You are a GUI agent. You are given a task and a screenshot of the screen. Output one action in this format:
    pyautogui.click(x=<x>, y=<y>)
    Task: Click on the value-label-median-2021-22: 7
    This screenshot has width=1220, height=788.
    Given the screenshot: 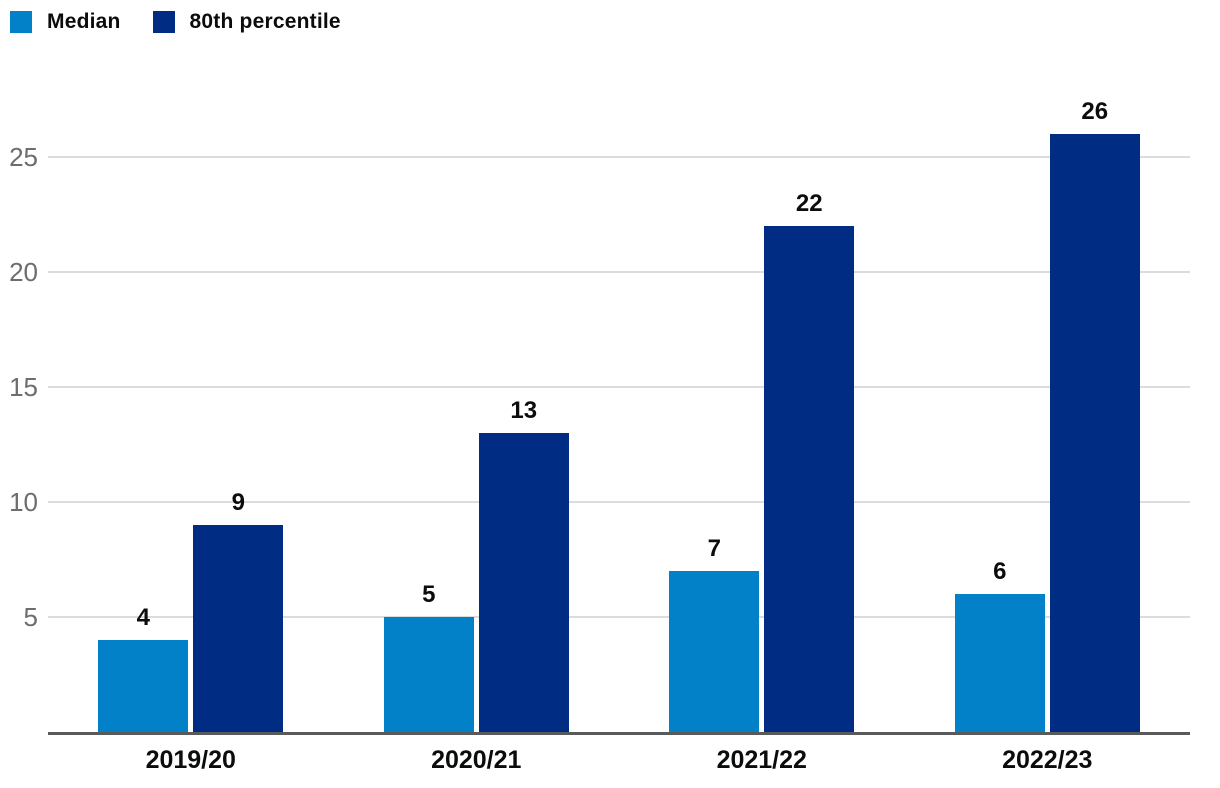 What is the action you would take?
    pyautogui.click(x=714, y=548)
    